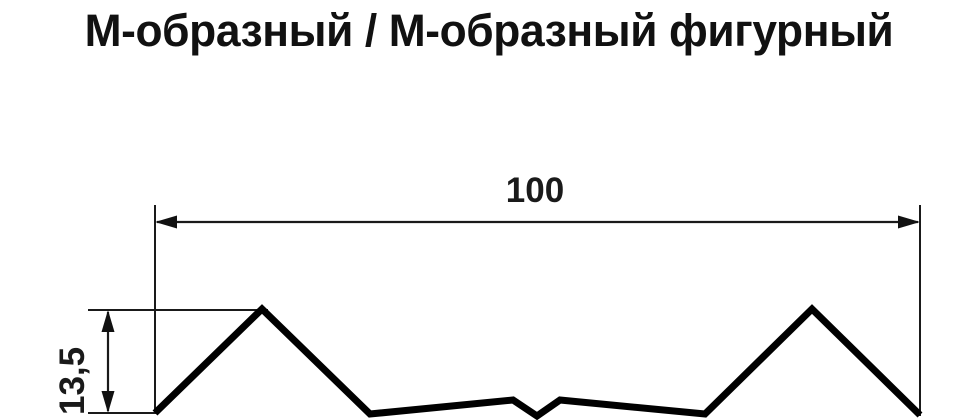  Describe the element at coordinates (72, 380) in the screenshot. I see `height-dimension-label: 13,5` at that location.